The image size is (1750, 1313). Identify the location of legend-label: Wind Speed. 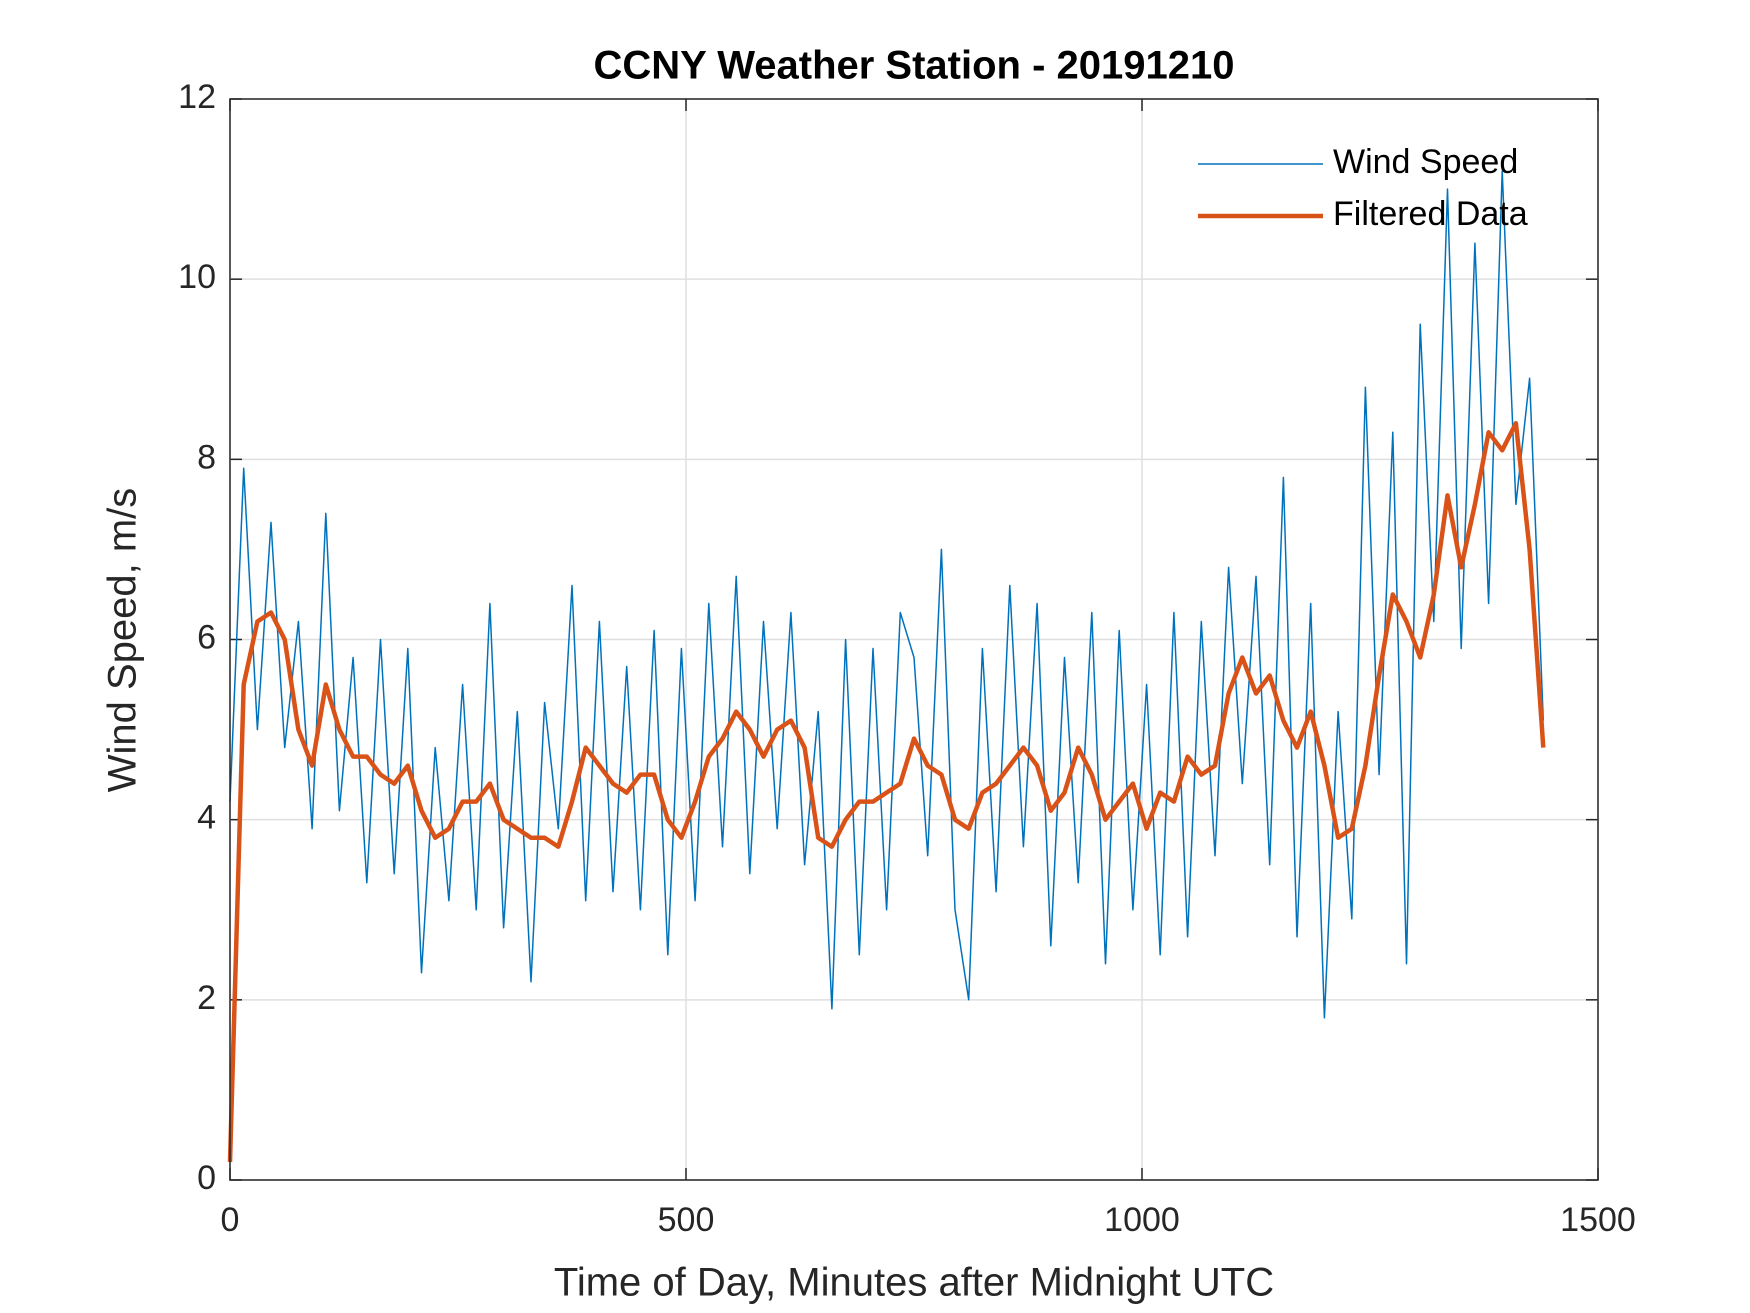
(1425, 162).